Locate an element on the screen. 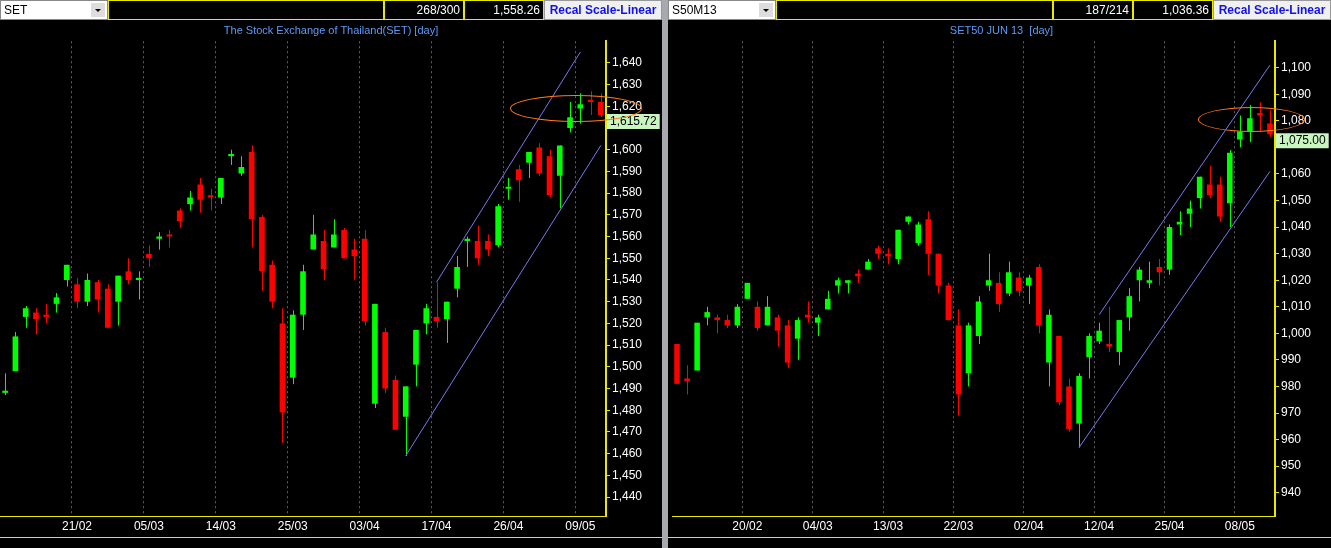 The image size is (1331, 548). x-tick-label: 17/04 is located at coordinates (436, 526).